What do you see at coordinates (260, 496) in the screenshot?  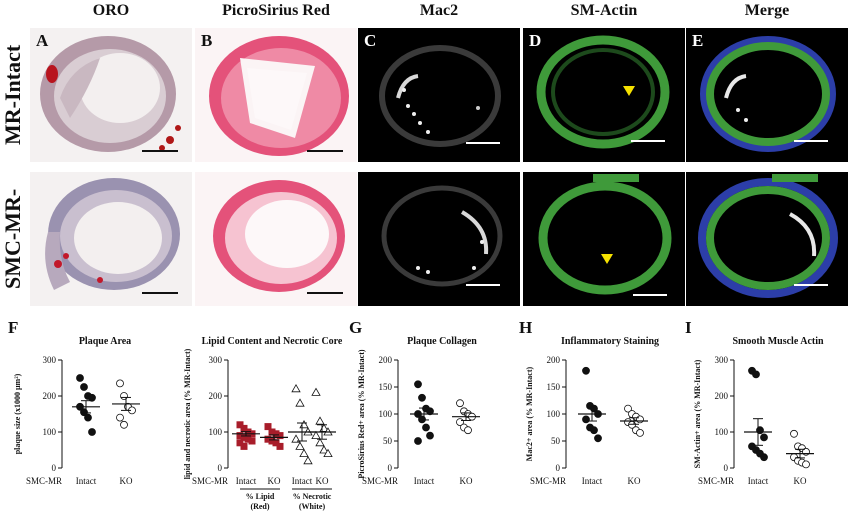 I see `group-label: % Lipid` at bounding box center [260, 496].